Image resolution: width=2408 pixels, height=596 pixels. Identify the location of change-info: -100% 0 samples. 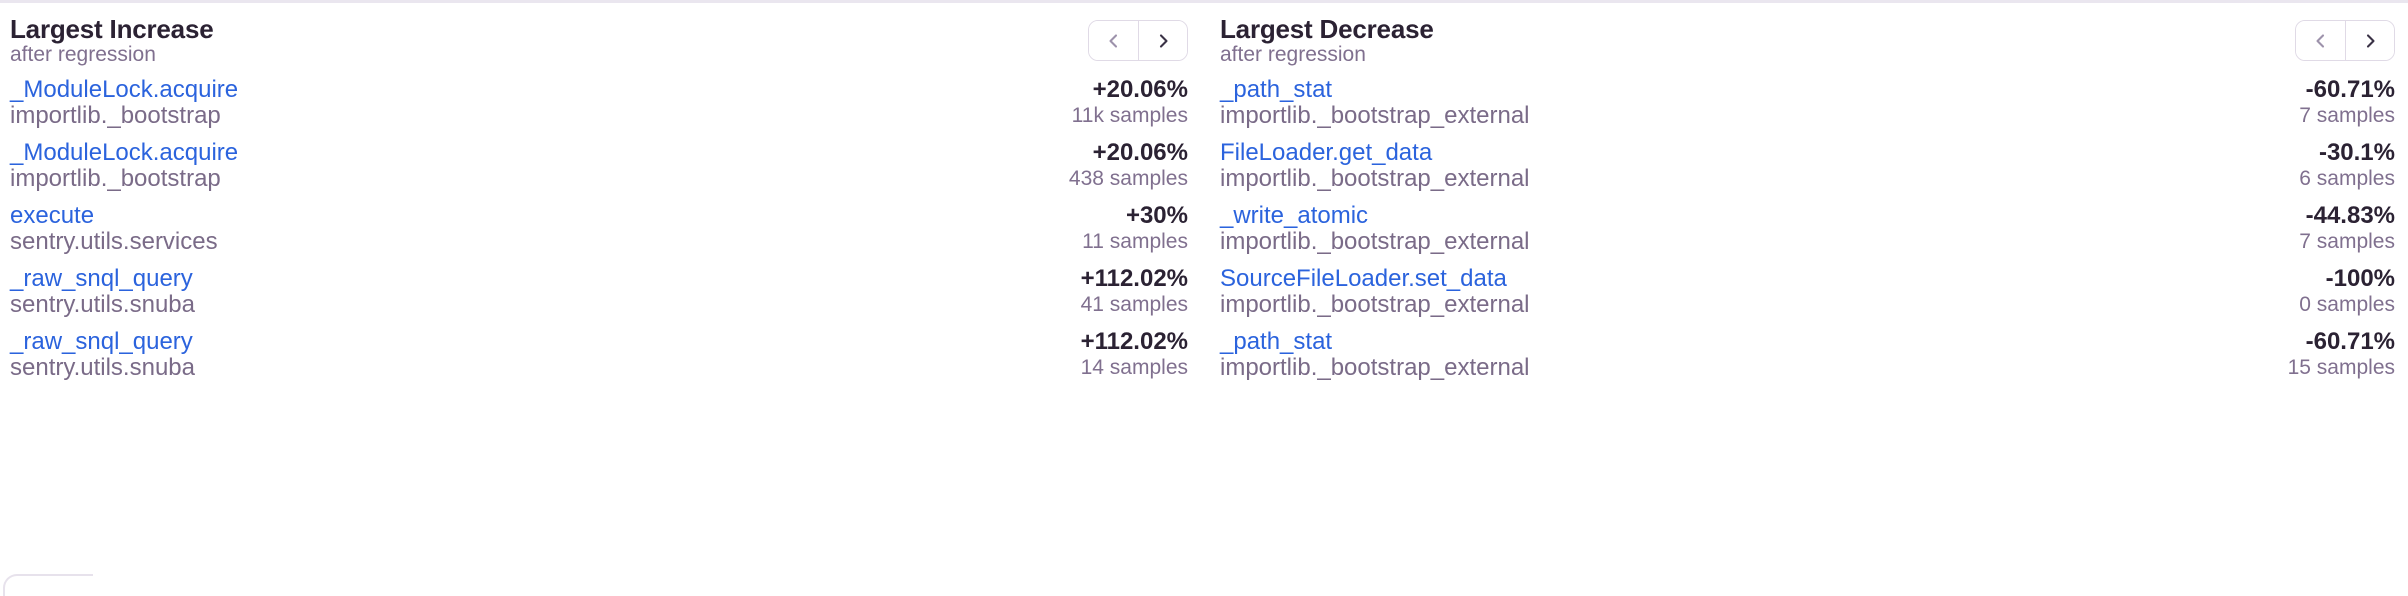
(2337, 292).